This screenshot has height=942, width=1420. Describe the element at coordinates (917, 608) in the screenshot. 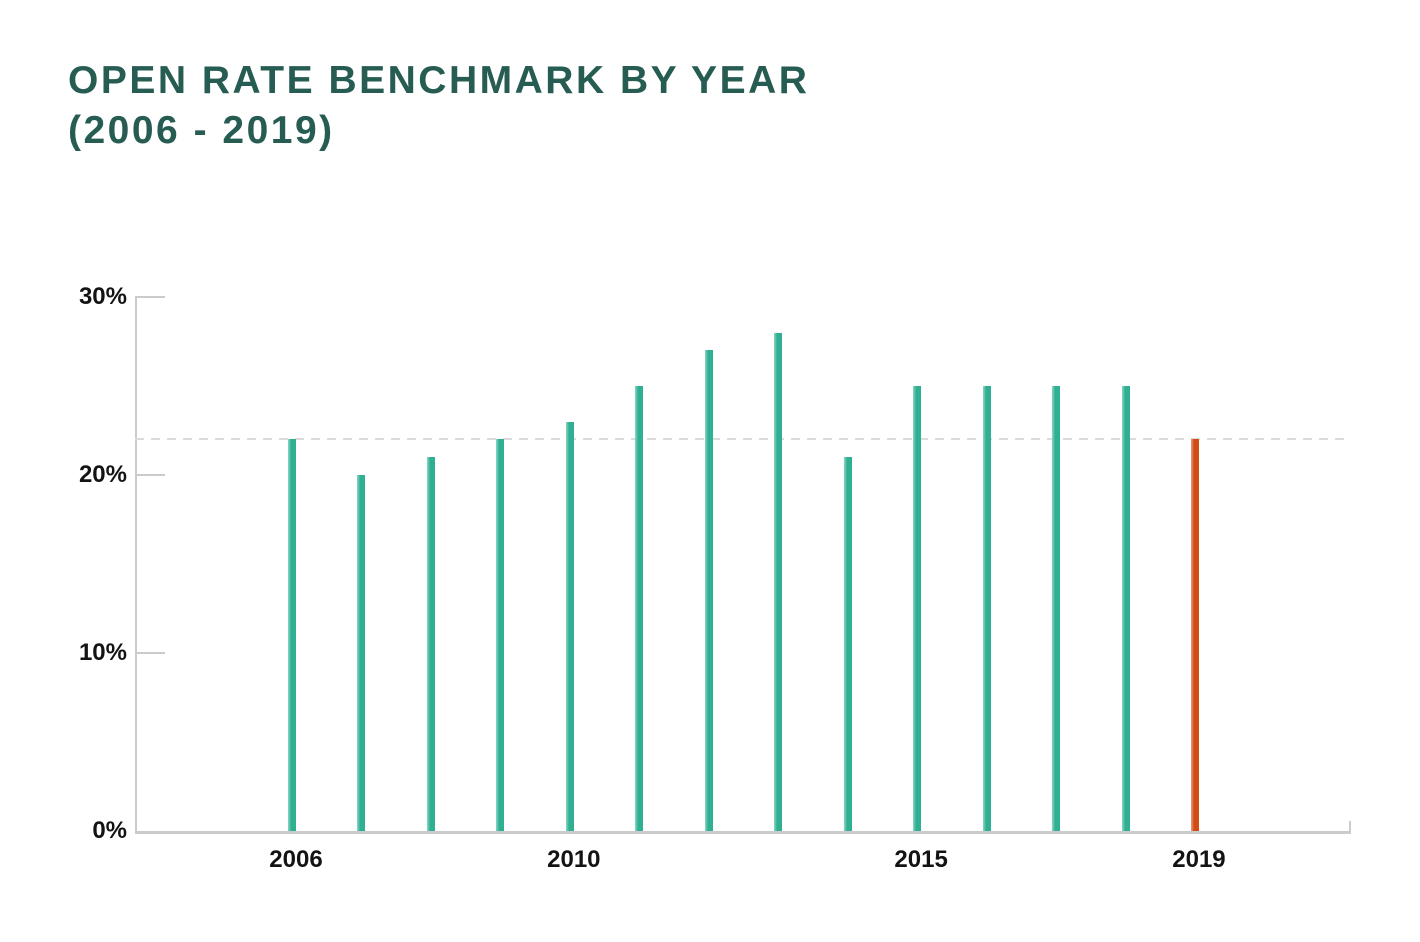

I see `bar-2015` at that location.